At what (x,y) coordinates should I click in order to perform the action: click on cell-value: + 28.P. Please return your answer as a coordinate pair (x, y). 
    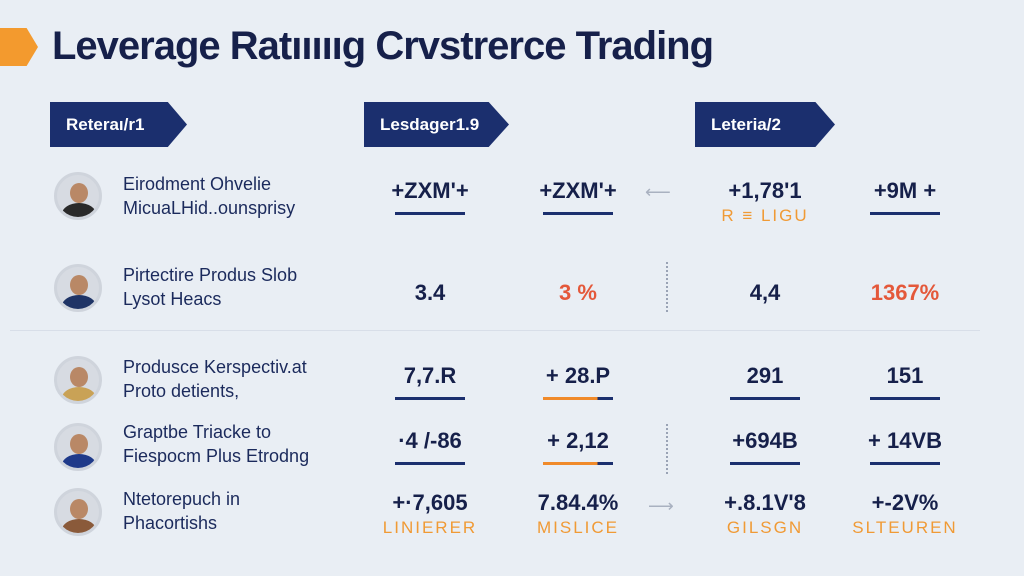
    Looking at the image, I should click on (578, 375).